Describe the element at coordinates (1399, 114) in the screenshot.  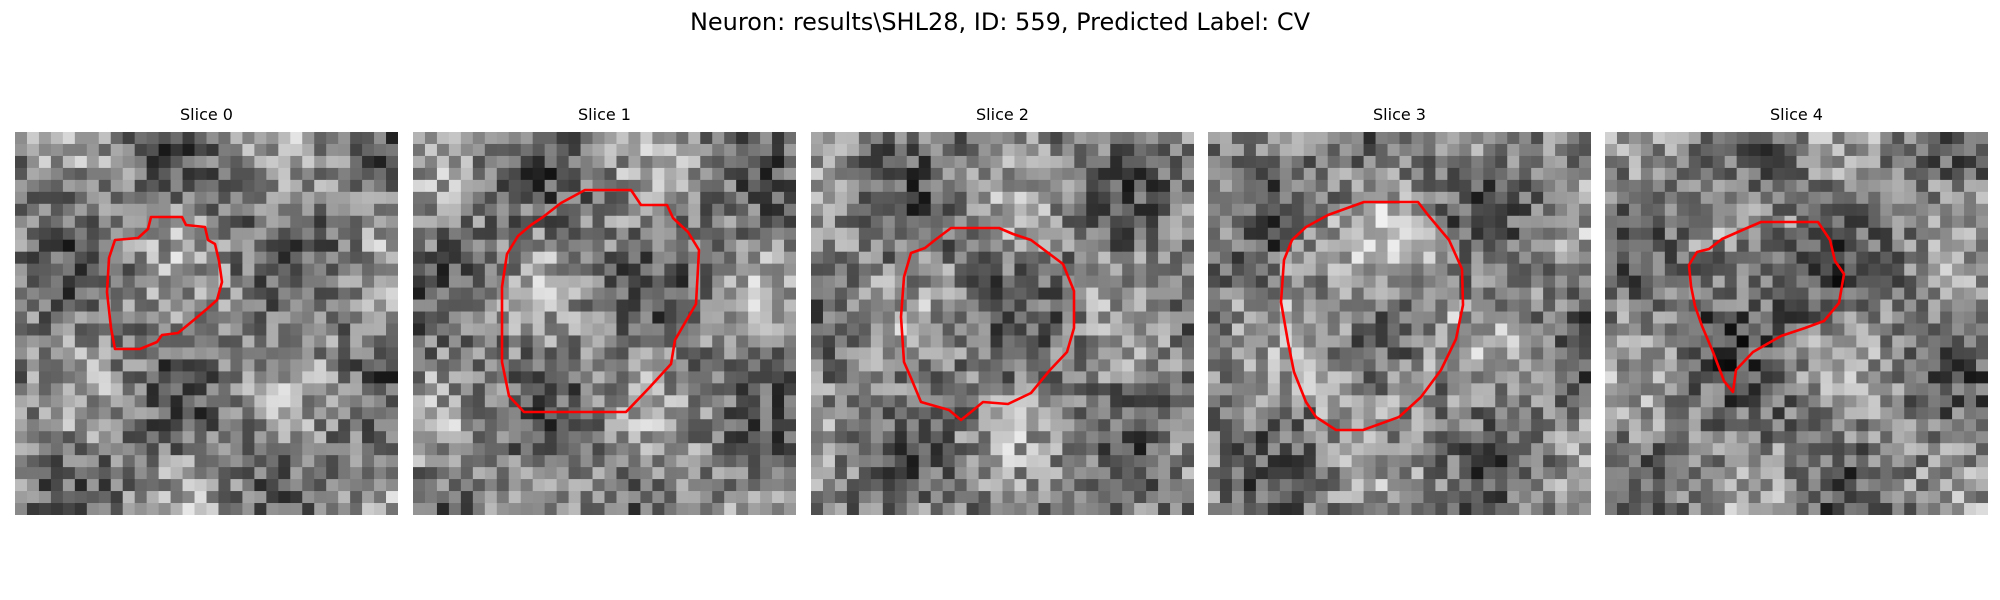
I see `slice-title-3: Slice 3` at that location.